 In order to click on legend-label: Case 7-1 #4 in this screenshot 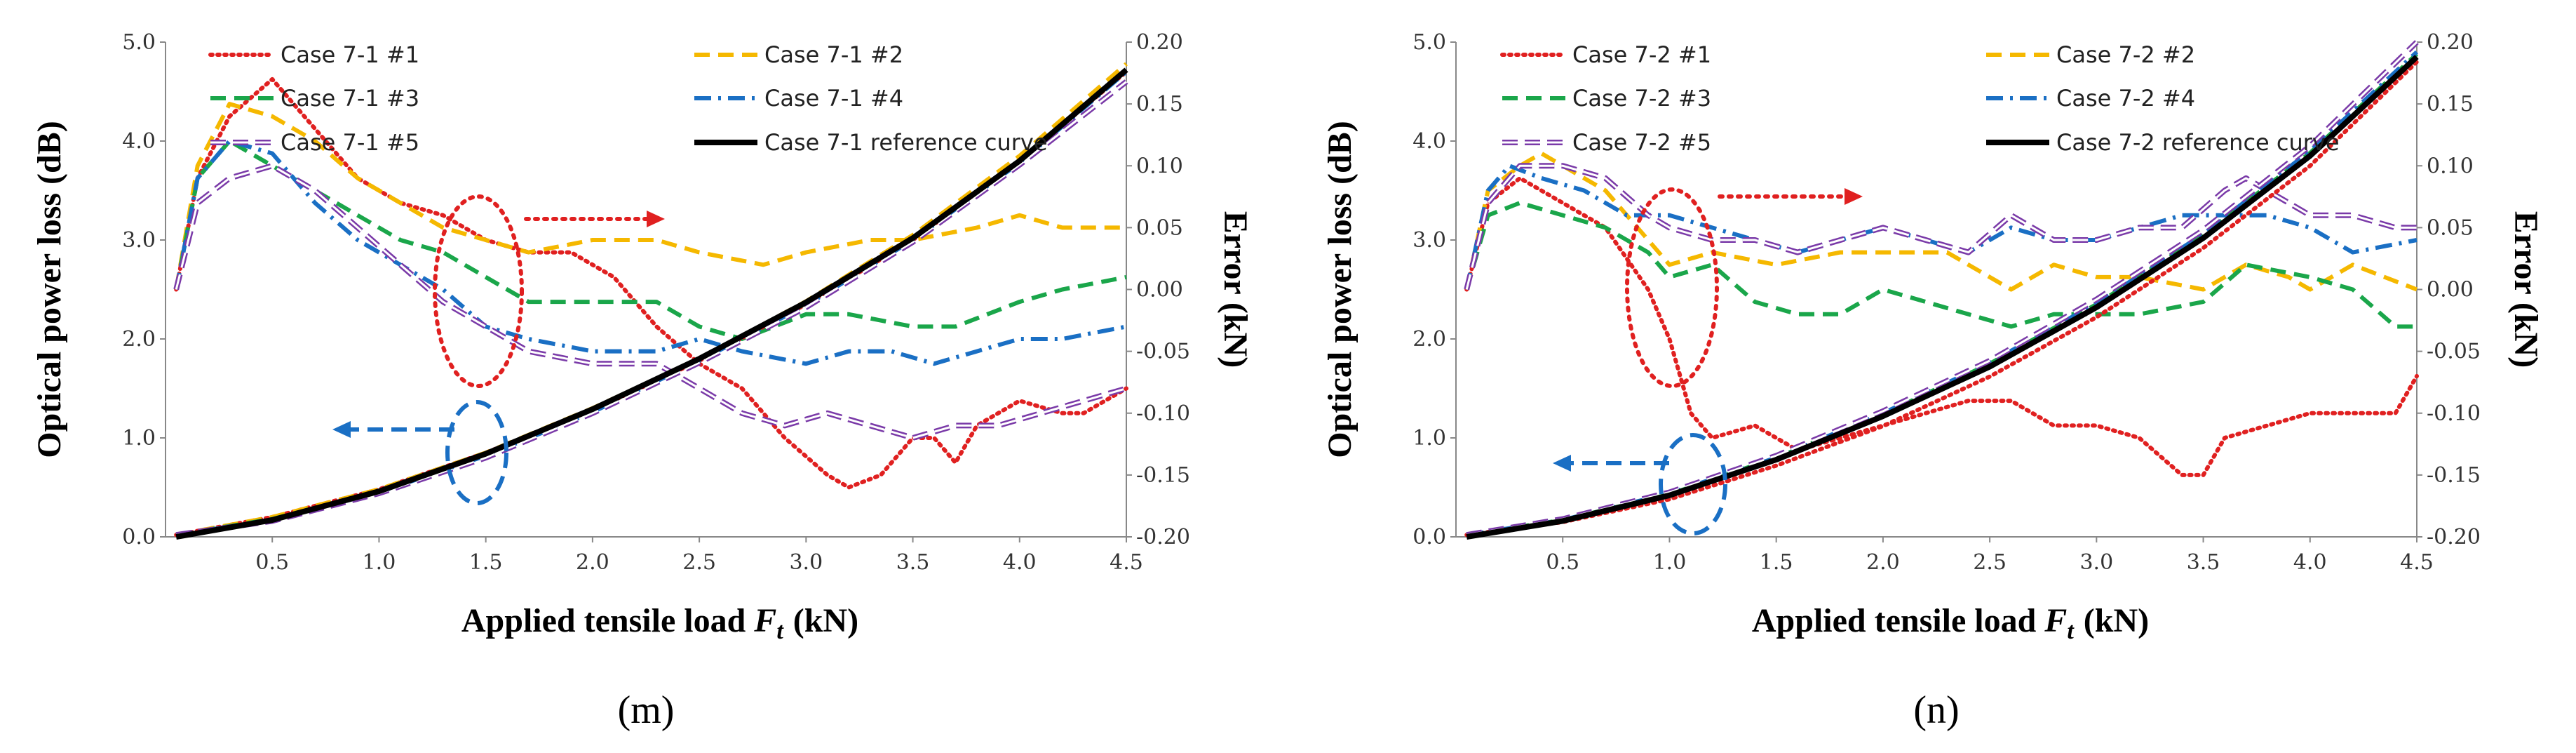, I will do `click(833, 99)`.